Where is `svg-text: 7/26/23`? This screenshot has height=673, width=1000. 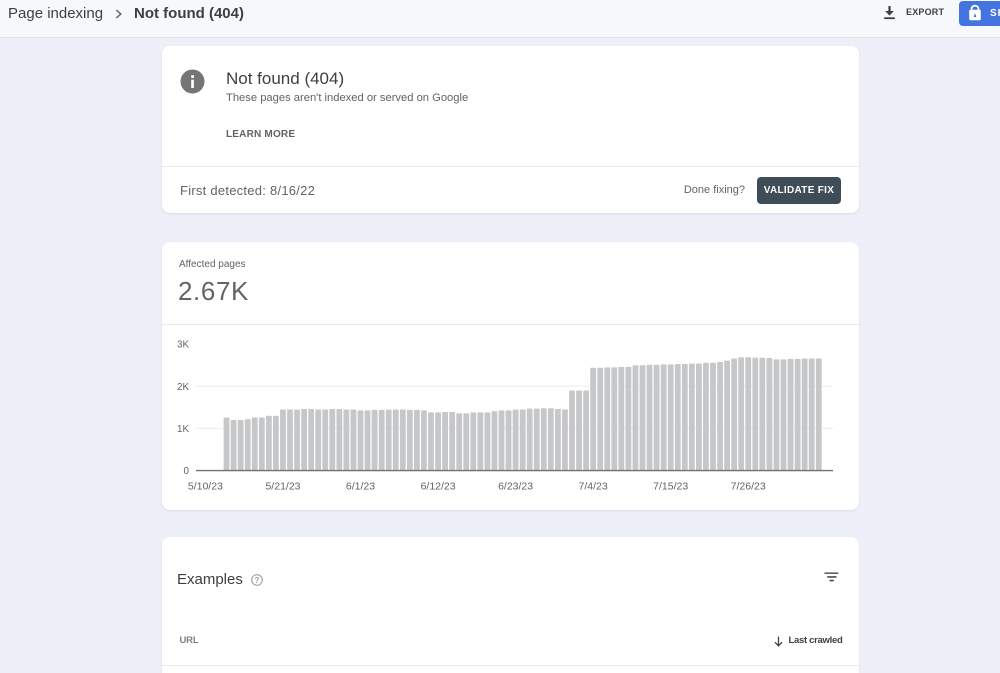
svg-text: 7/26/23 is located at coordinates (748, 487).